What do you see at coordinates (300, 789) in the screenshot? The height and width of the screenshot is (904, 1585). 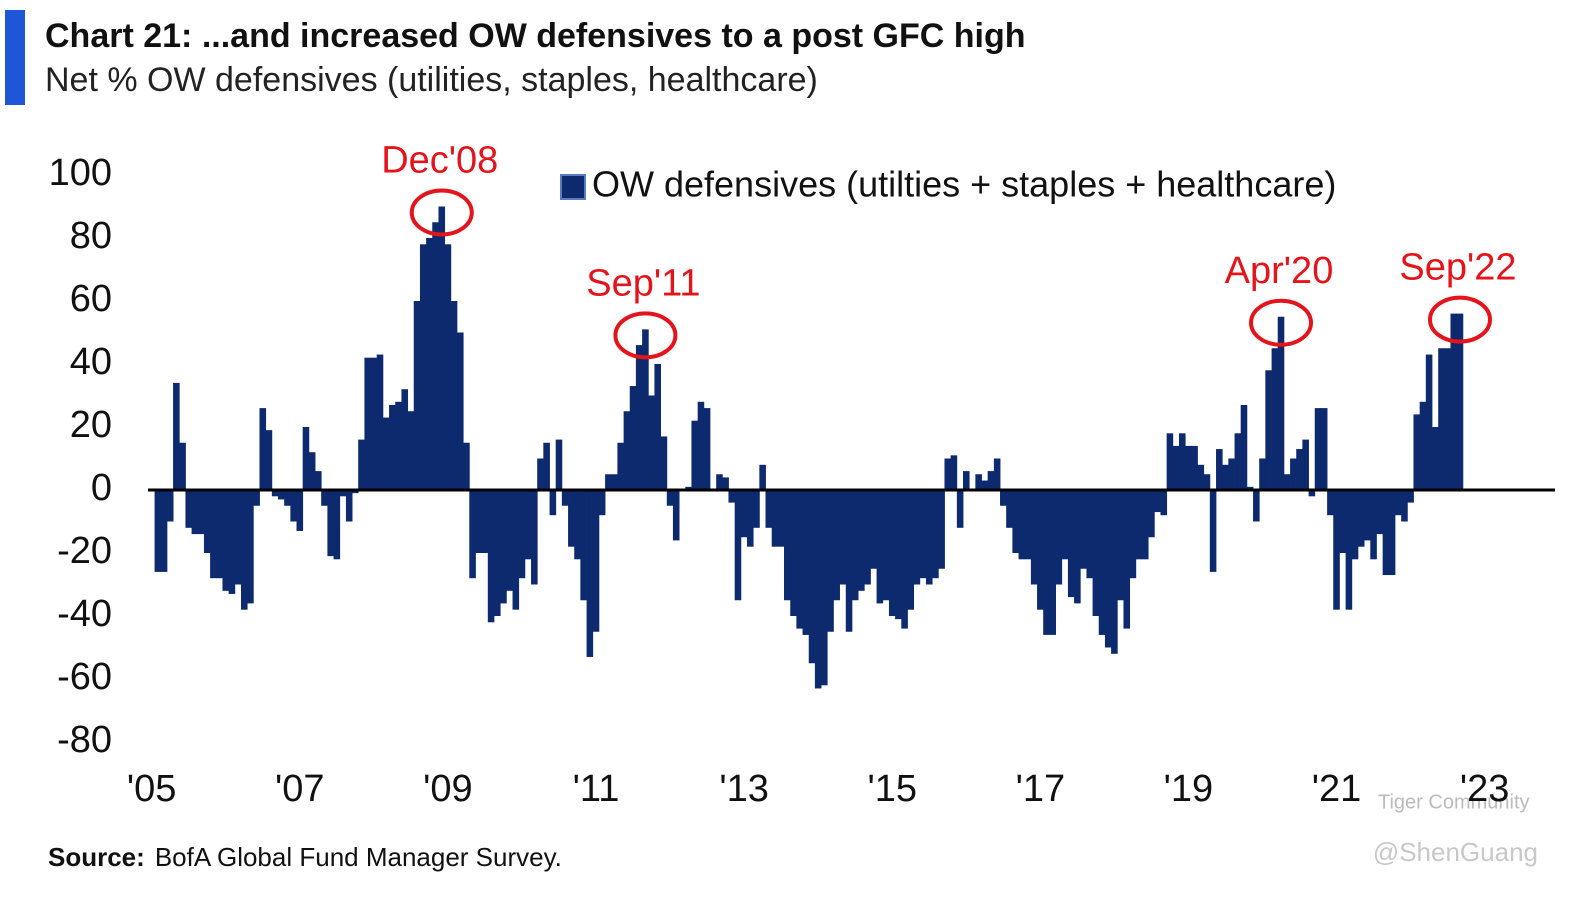 I see `x-tick-label: '07` at bounding box center [300, 789].